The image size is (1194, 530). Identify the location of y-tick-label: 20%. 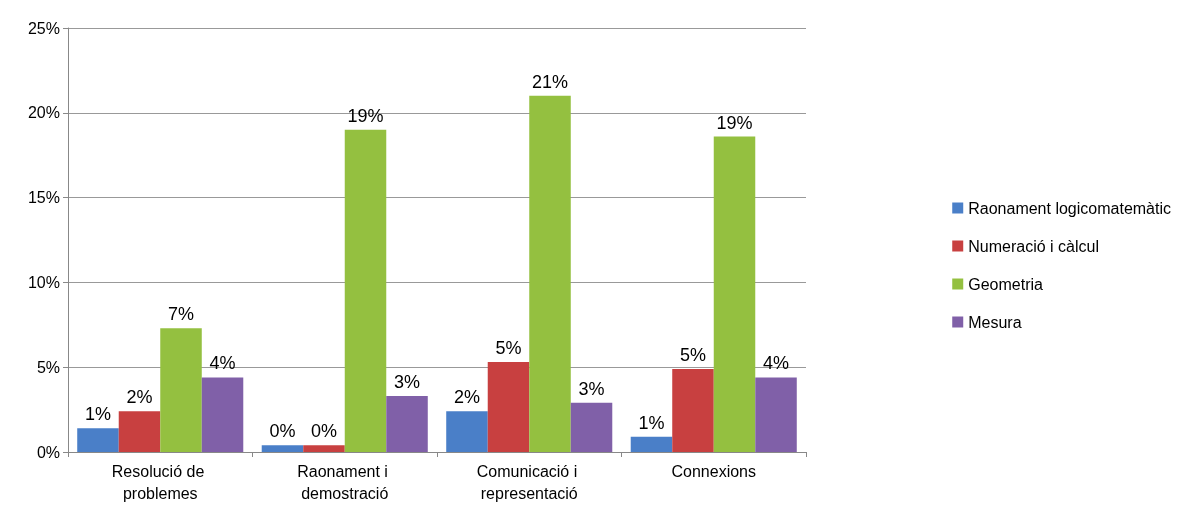
(43, 113).